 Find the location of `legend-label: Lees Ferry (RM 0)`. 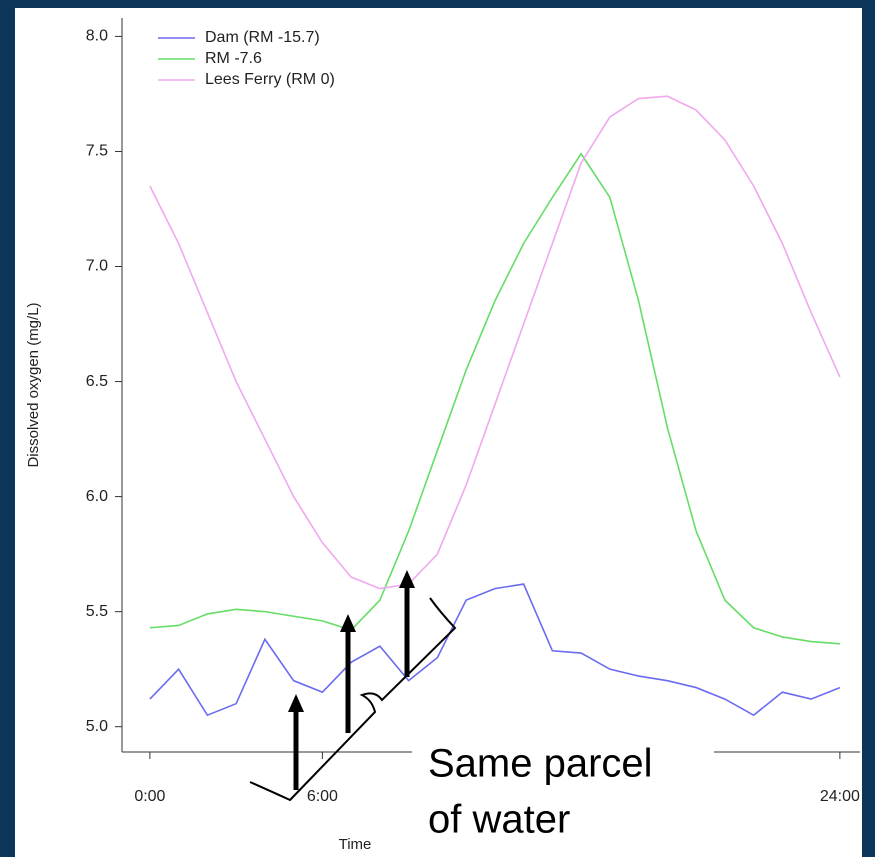

legend-label: Lees Ferry (RM 0) is located at coordinates (270, 79).